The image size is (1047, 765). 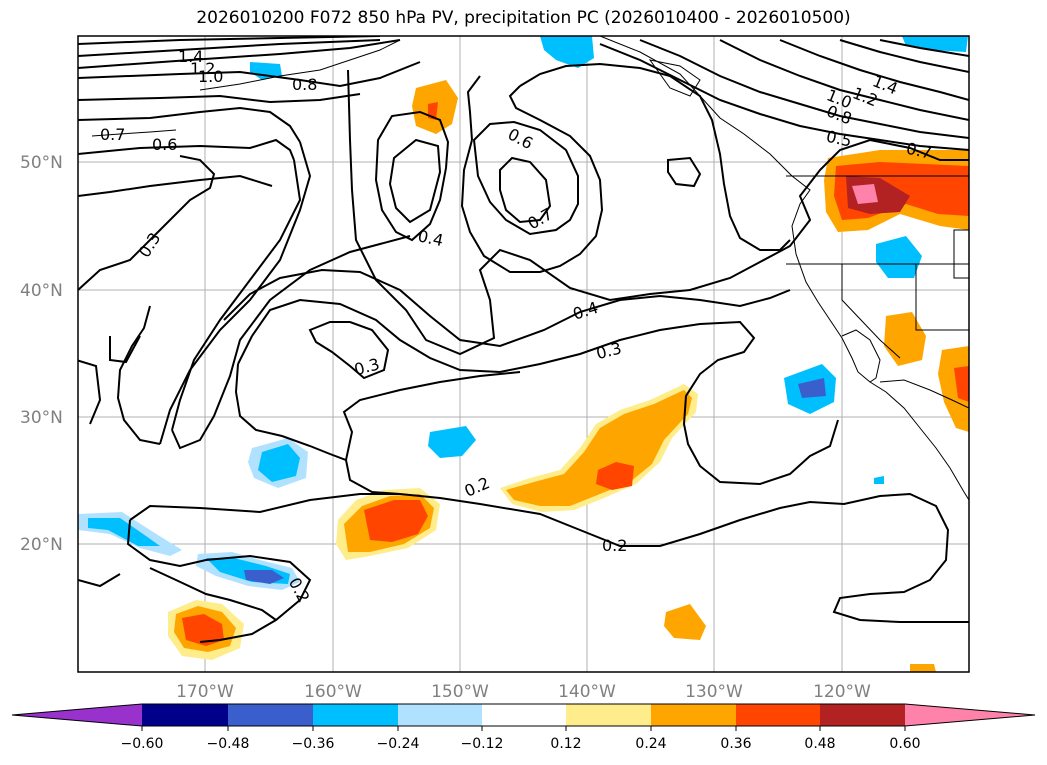 What do you see at coordinates (565, 744) in the screenshot?
I see `colorbar-tick-label: 0.12` at bounding box center [565, 744].